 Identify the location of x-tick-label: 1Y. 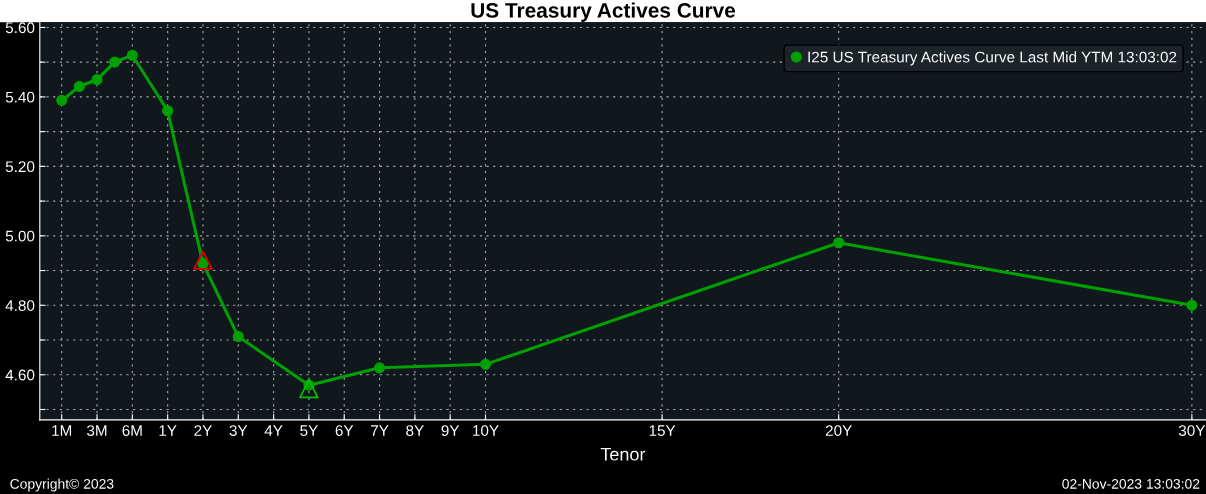
(168, 430).